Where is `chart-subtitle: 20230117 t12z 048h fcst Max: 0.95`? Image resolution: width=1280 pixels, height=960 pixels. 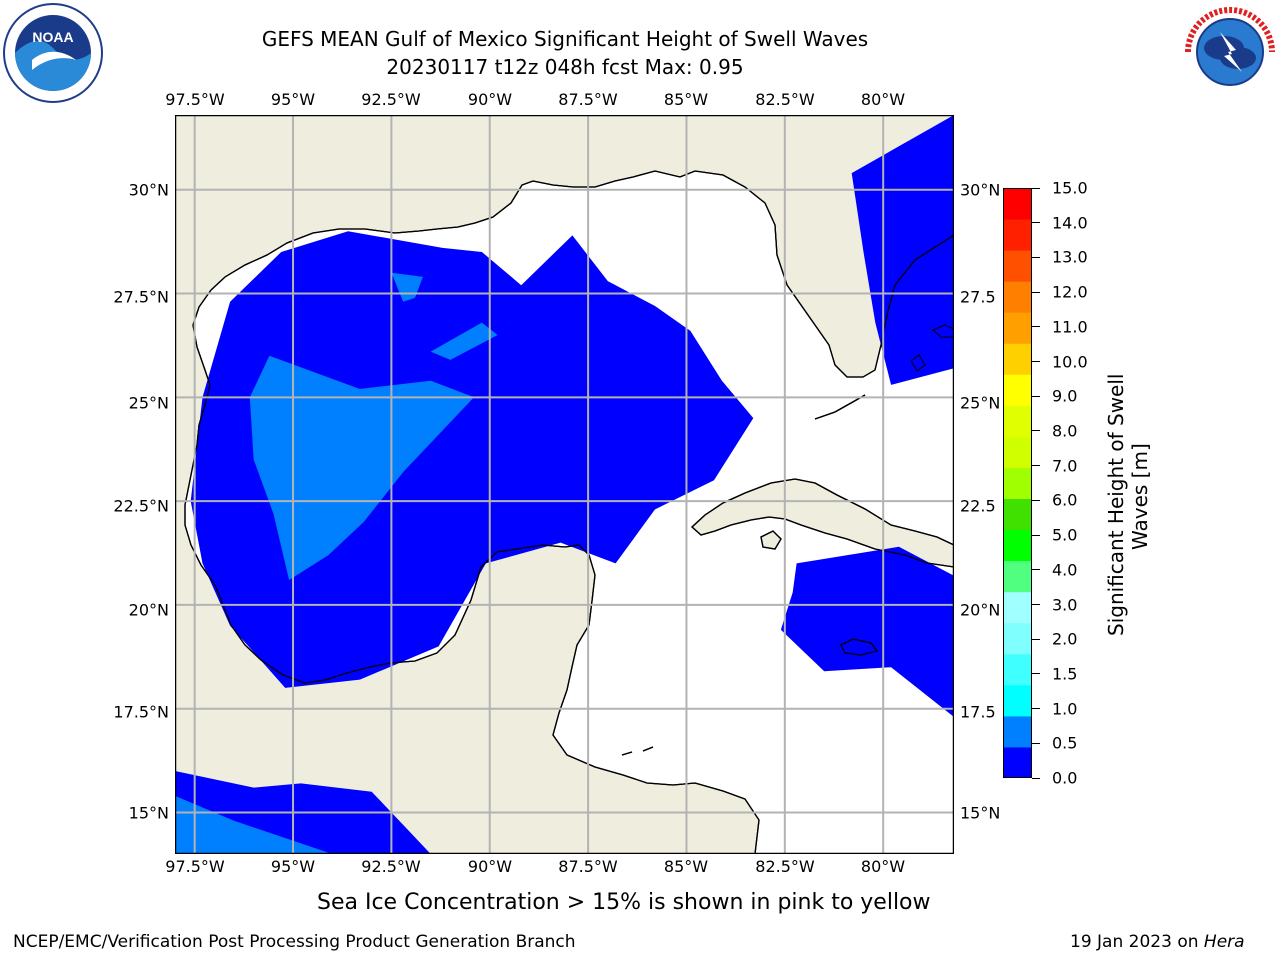
chart-subtitle: 20230117 t12z 048h fcst Max: 0.95 is located at coordinates (565, 67).